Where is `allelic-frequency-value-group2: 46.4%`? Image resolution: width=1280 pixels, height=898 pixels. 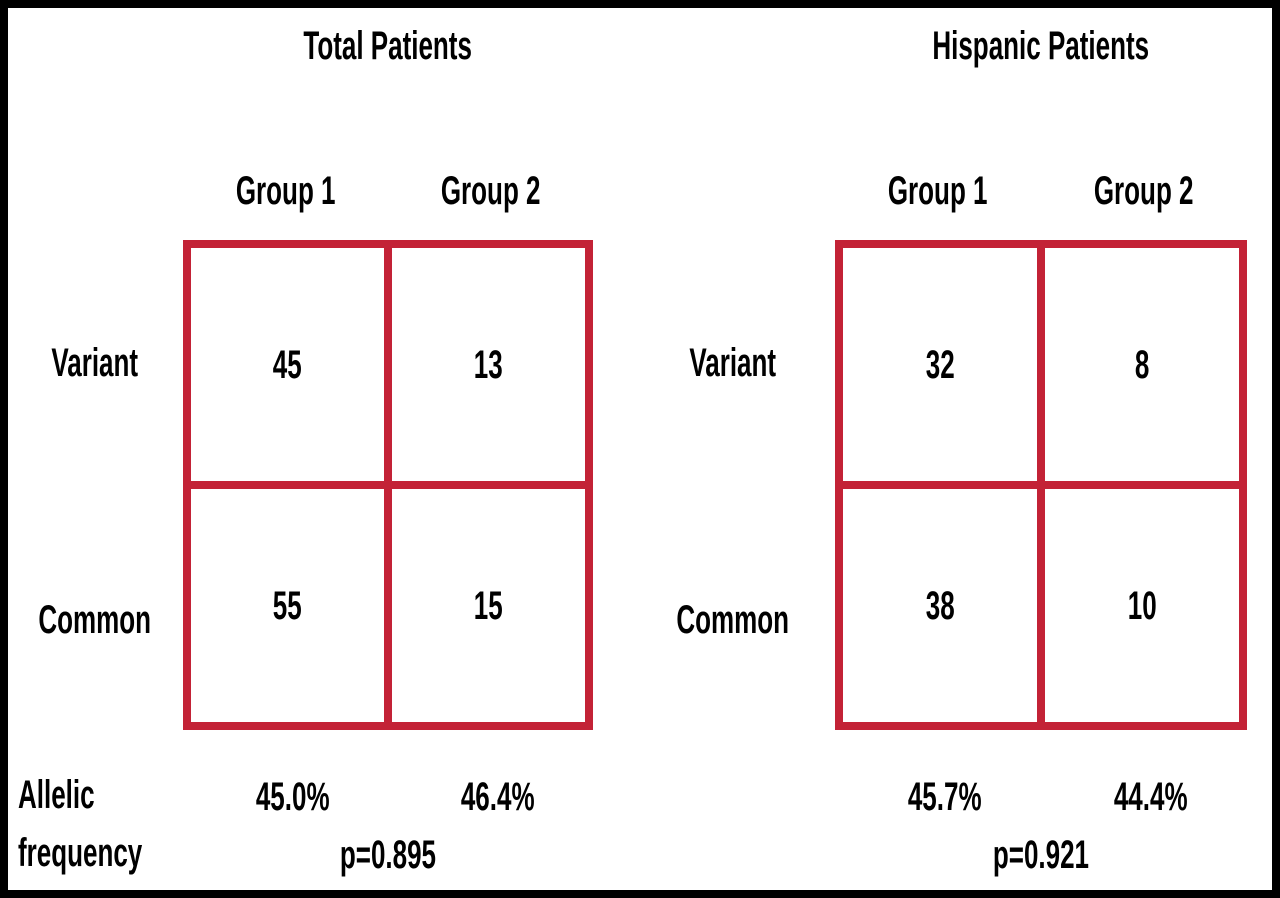 allelic-frequency-value-group2: 46.4% is located at coordinates (497, 797).